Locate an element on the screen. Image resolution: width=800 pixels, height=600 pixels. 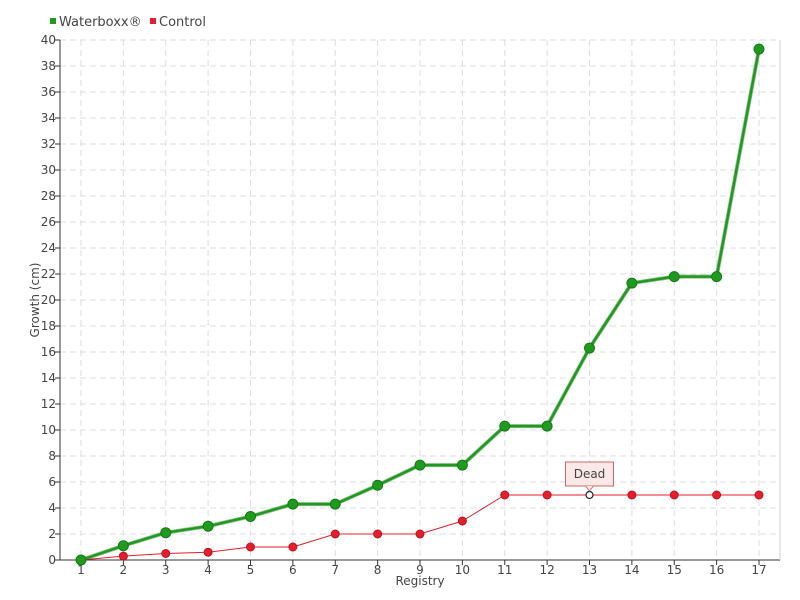
x-tick-label: 6 is located at coordinates (293, 570).